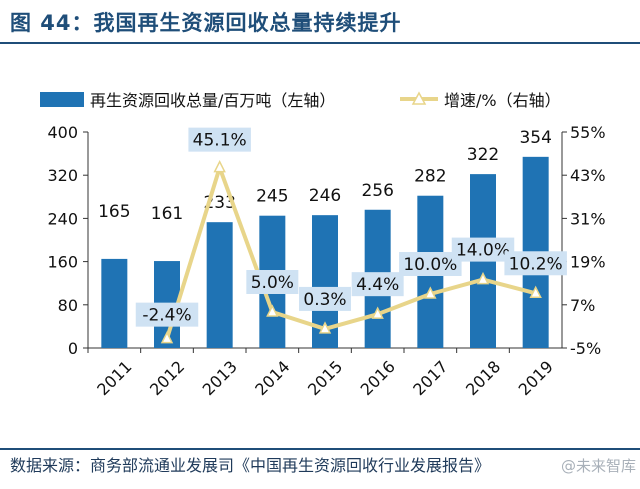  I want to click on x-tick-label: 2017, so click(430, 378).